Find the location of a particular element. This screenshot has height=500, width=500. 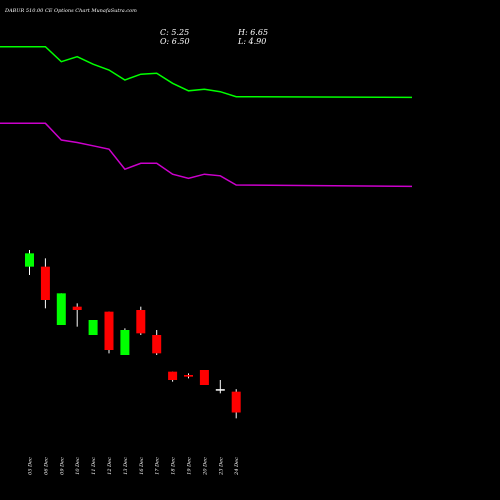

date-label: 12 Dec is located at coordinates (110, 466).